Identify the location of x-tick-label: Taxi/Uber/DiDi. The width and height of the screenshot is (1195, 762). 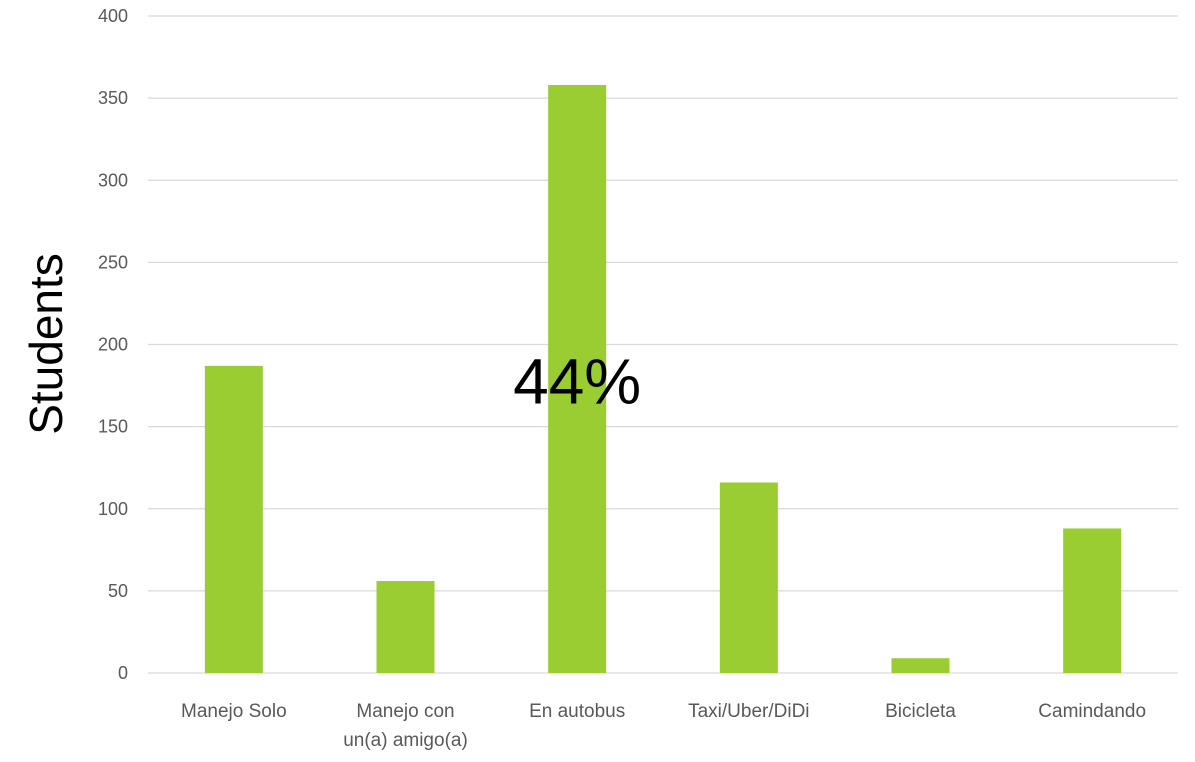
(748, 711).